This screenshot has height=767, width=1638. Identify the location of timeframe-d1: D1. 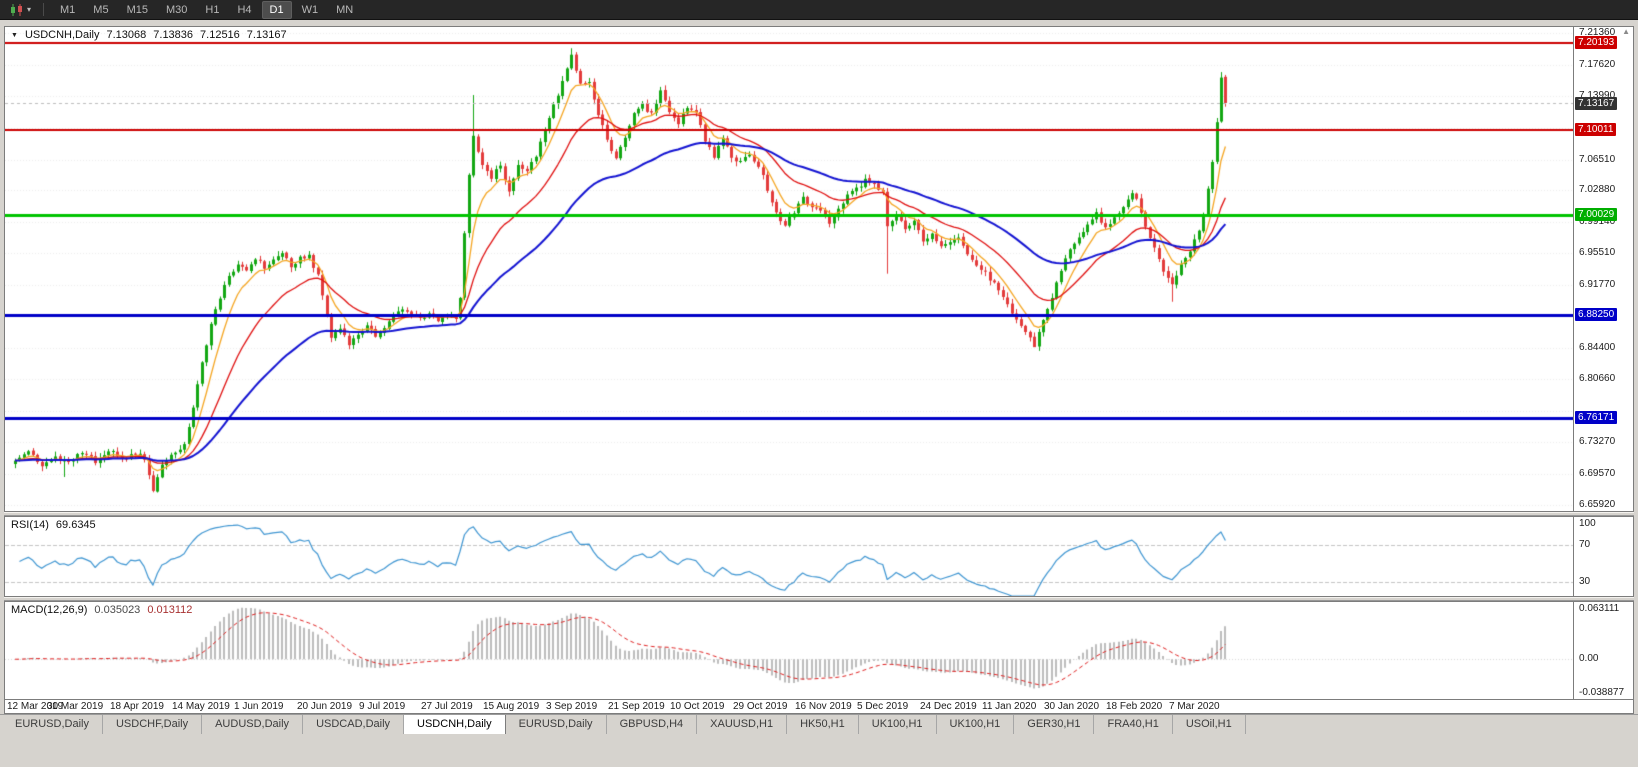
(276, 9).